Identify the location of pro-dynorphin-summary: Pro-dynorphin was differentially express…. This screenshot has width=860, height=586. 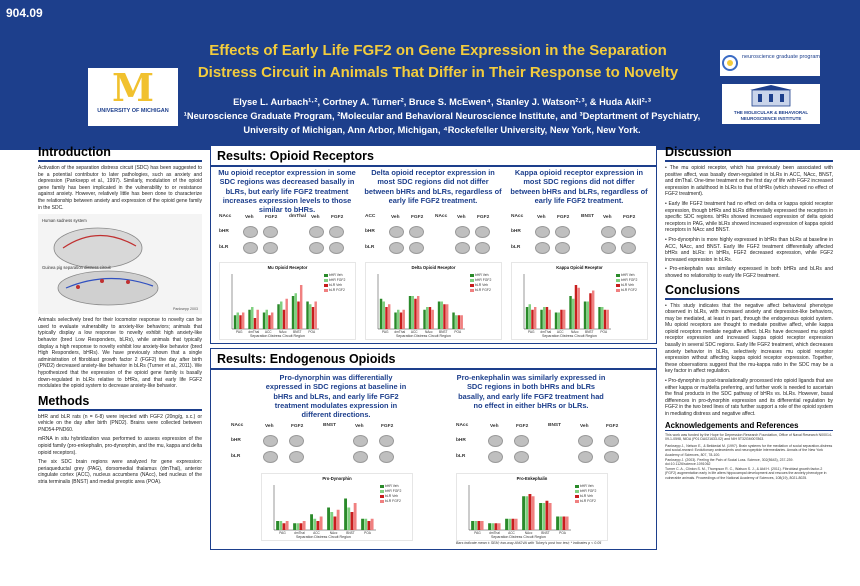
(336, 396).